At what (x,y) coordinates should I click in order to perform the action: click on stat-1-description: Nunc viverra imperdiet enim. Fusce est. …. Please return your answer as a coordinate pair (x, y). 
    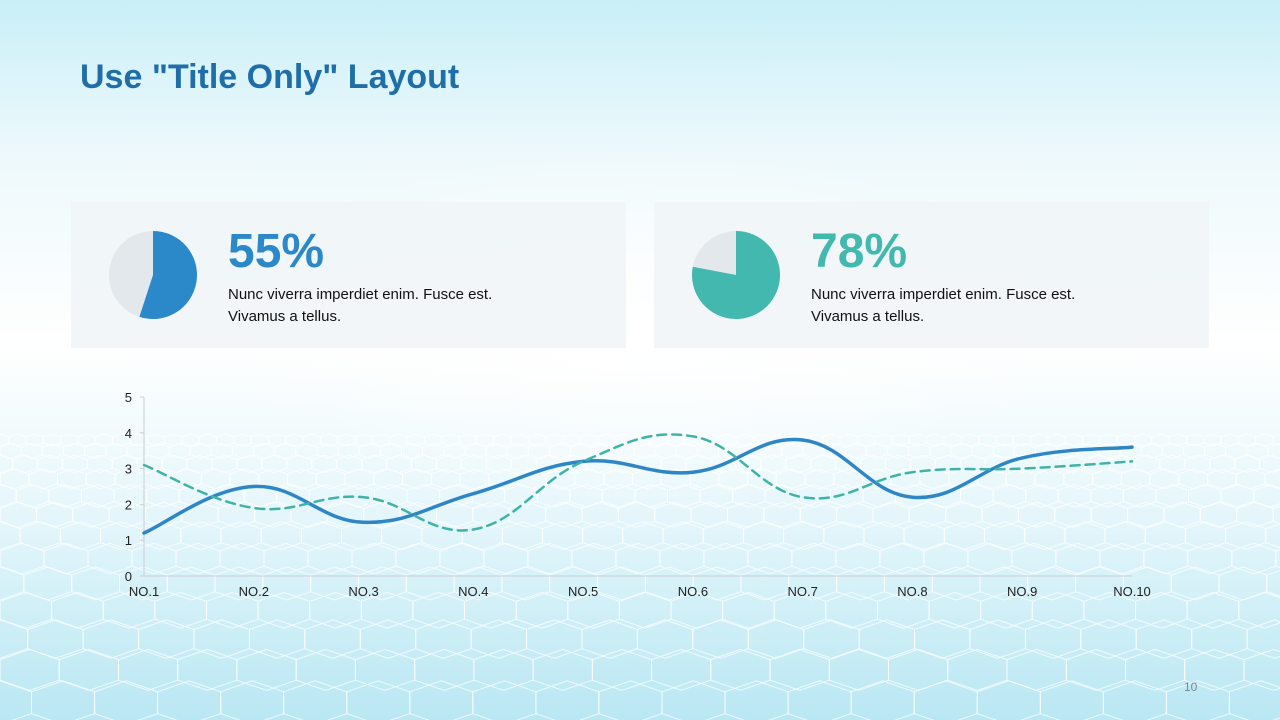
    Looking at the image, I should click on (408, 306).